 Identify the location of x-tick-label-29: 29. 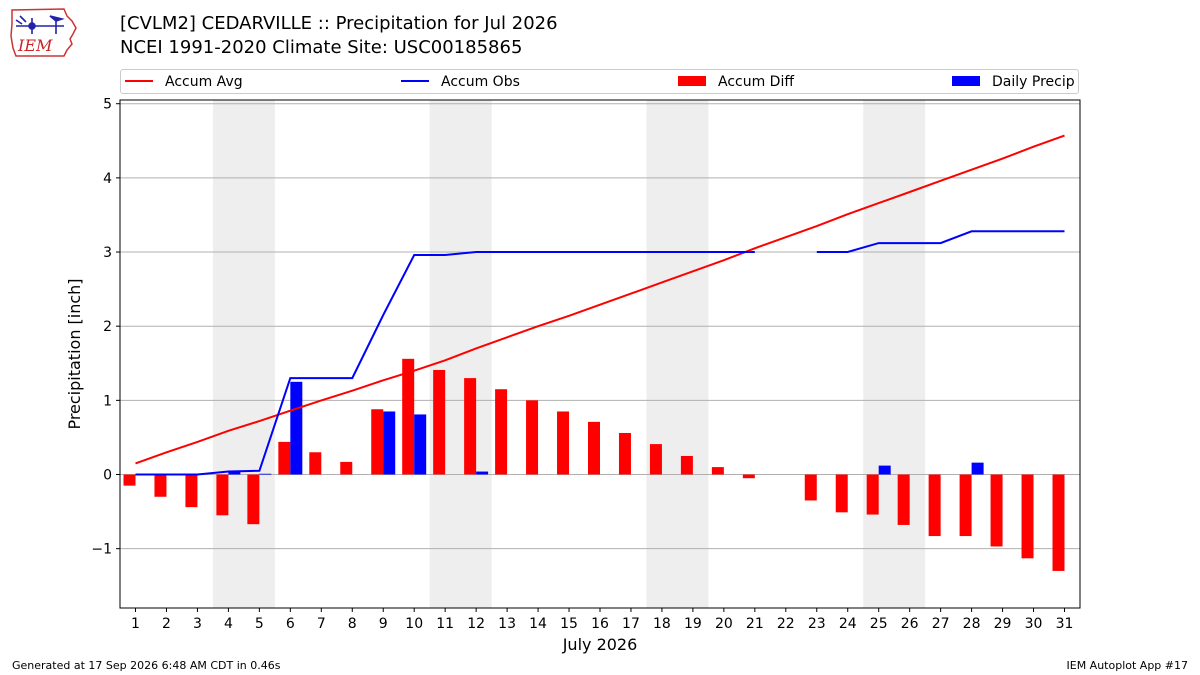
(1003, 624).